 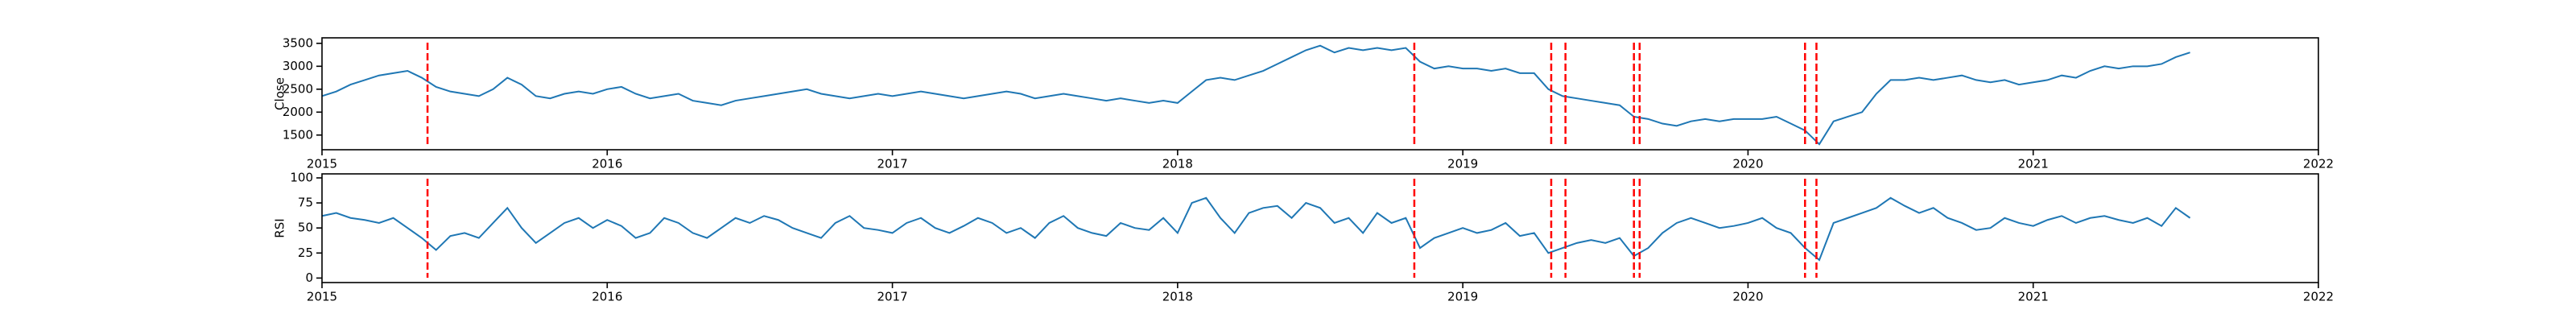 I want to click on y-tick-label: 1500, so click(x=298, y=134).